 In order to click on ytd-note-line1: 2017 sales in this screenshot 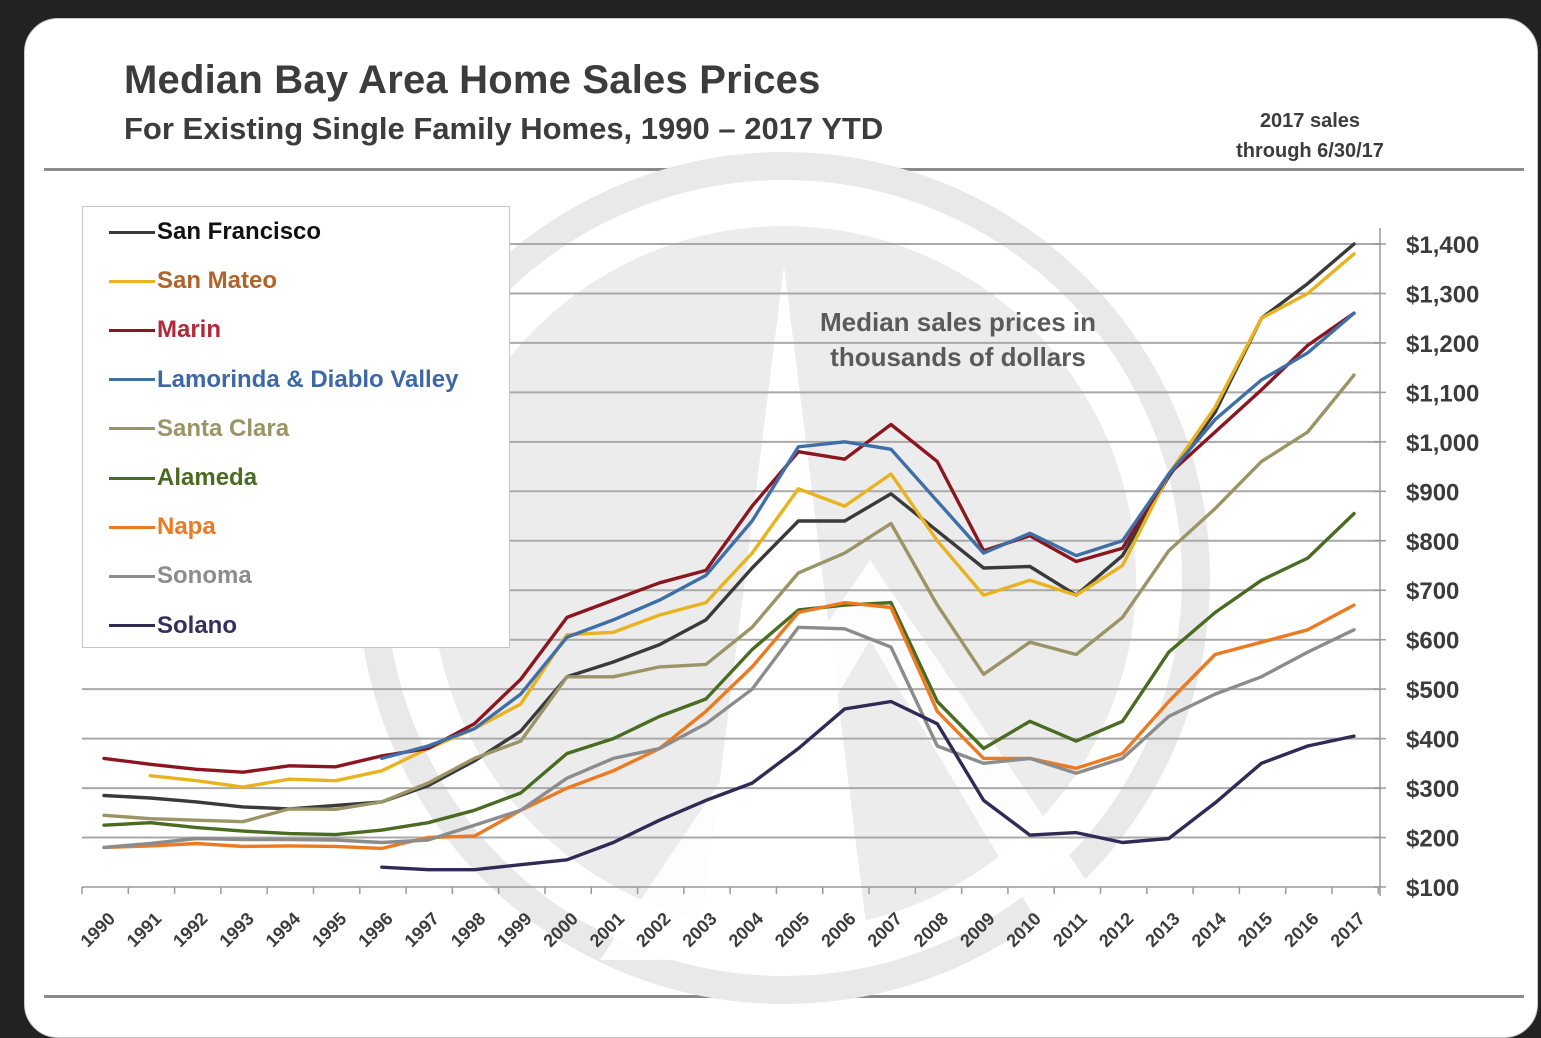, I will do `click(1310, 121)`.